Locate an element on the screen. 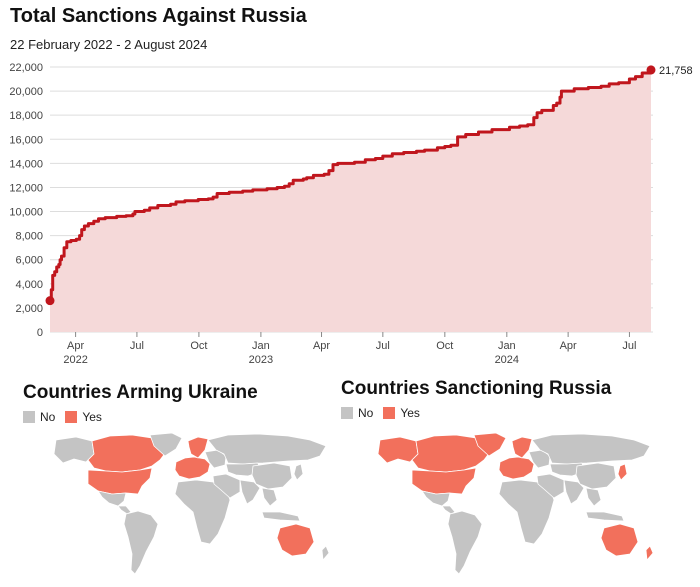 This screenshot has width=700, height=587. y-tick-label: 6,000 is located at coordinates (29, 261).